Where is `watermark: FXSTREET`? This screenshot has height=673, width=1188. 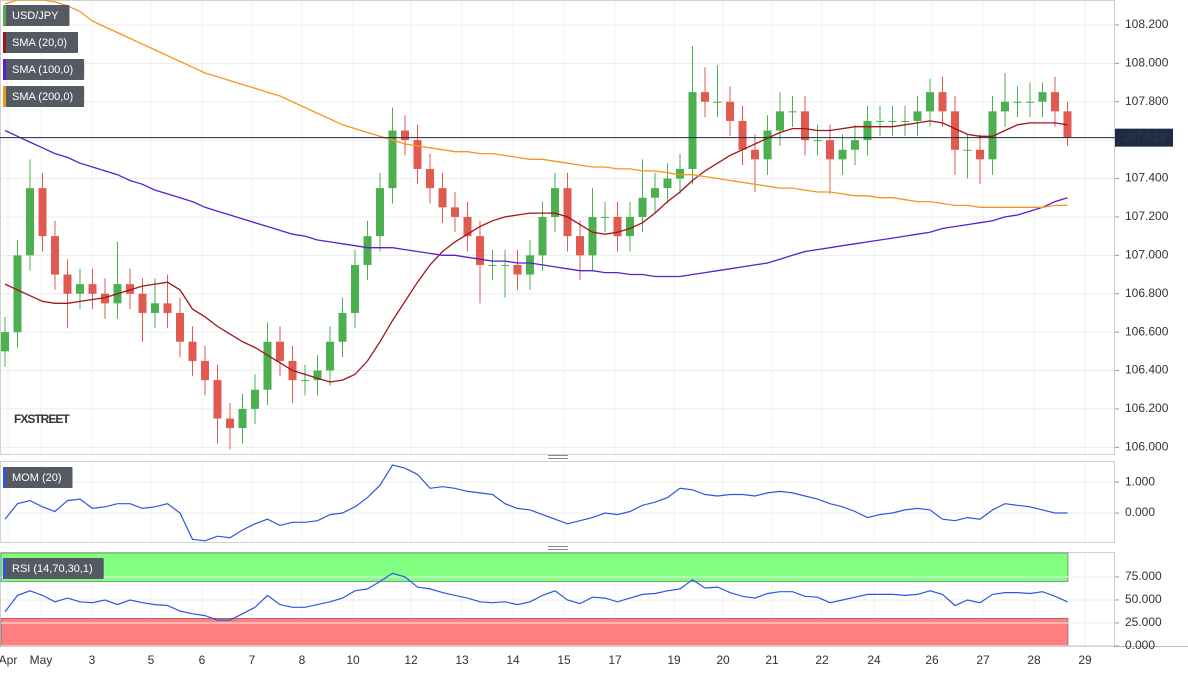 watermark: FXSTREET is located at coordinates (42, 419).